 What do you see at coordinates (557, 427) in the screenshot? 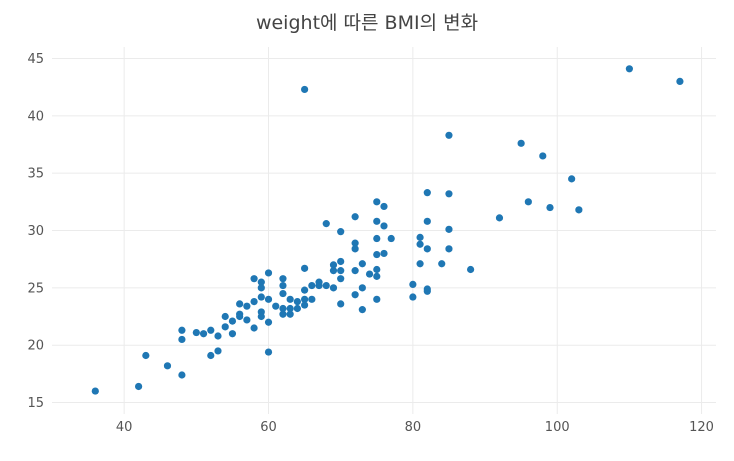
I see `x-tick-label: 100` at bounding box center [557, 427].